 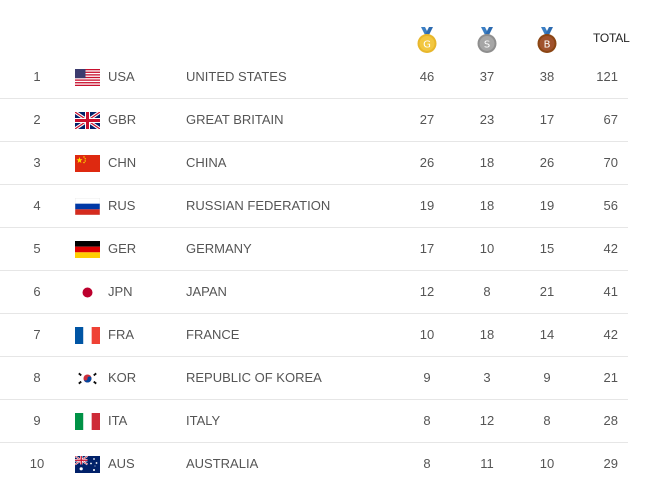 I want to click on country-name: CHINA, so click(x=206, y=162).